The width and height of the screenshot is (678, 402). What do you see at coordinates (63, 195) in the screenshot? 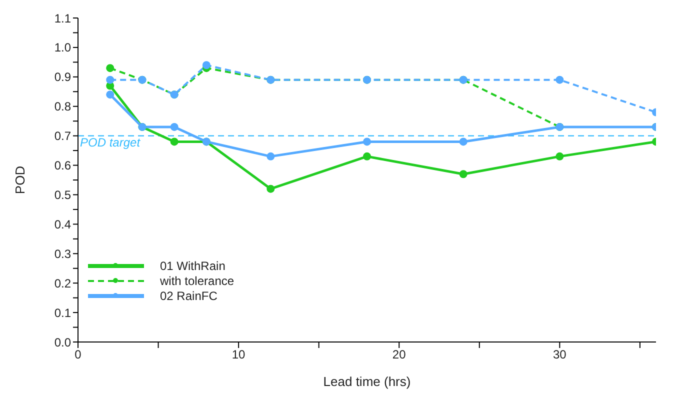
I see `y-tick-label: 0.5` at bounding box center [63, 195].